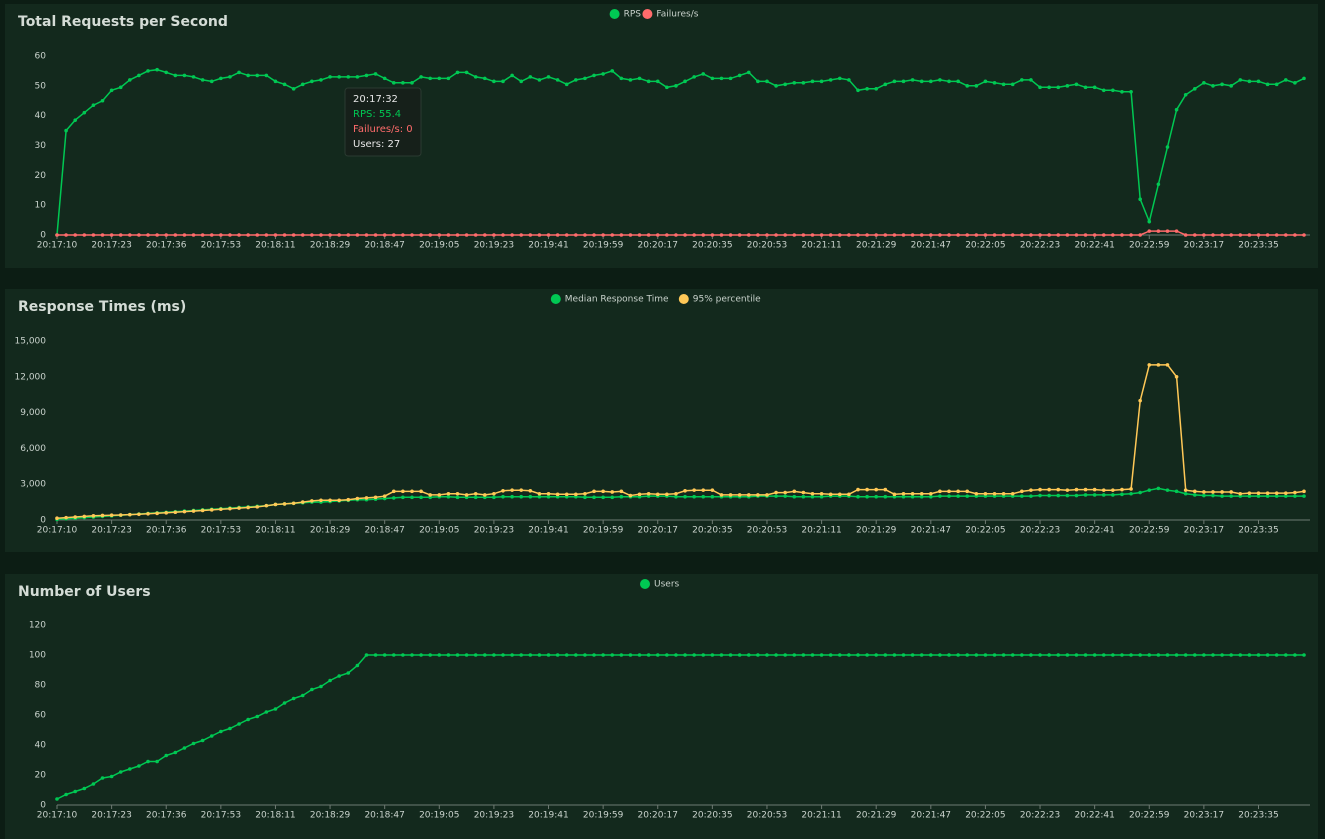  What do you see at coordinates (41, 86) in the screenshot?
I see `y-tick-label: 50` at bounding box center [41, 86].